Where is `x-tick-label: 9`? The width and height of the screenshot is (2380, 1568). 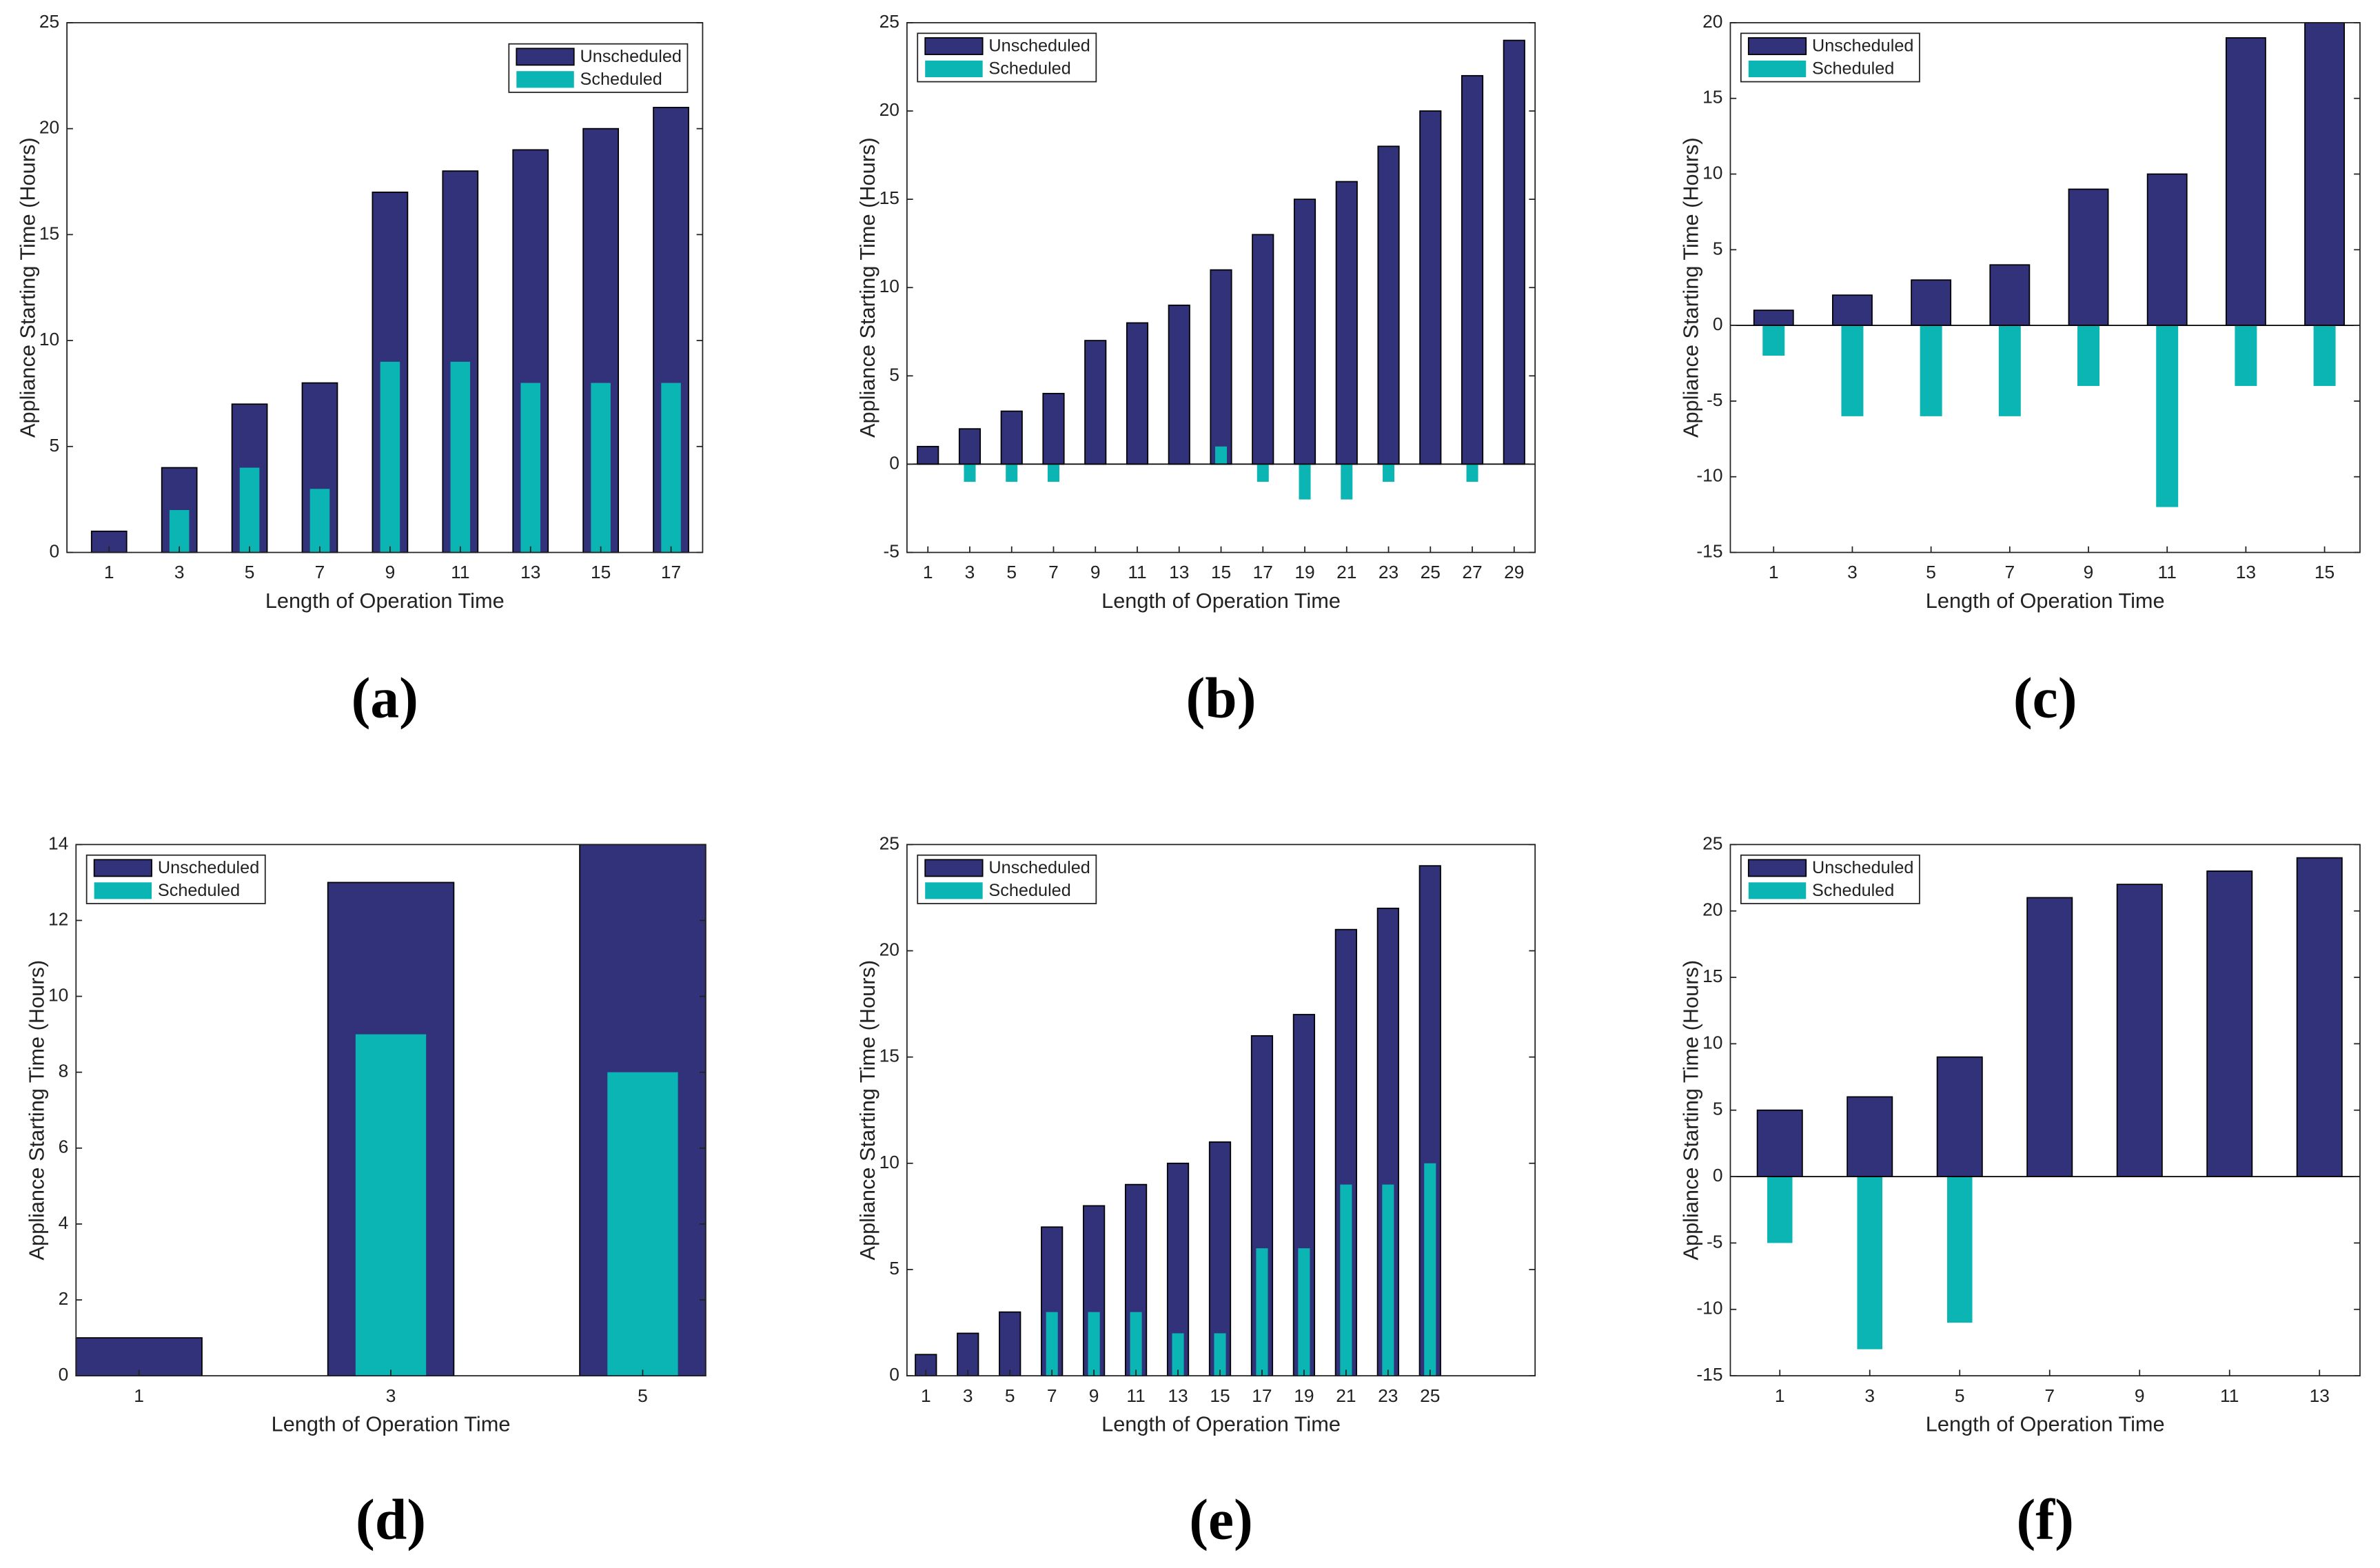
x-tick-label: 9 is located at coordinates (1095, 572).